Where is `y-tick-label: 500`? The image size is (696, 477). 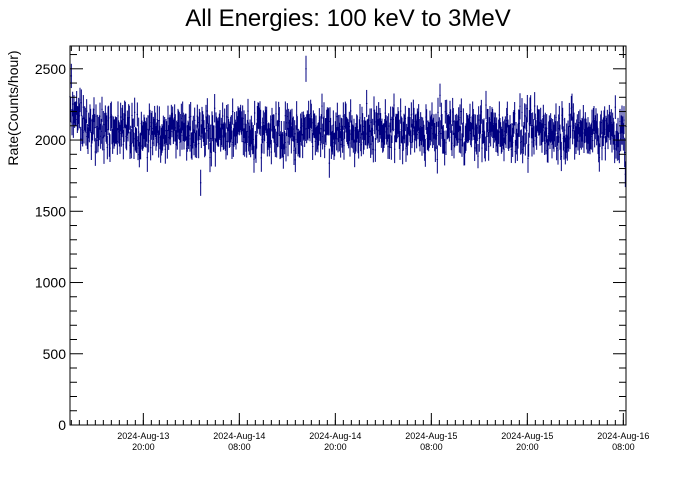 y-tick-label: 500 is located at coordinates (55, 354).